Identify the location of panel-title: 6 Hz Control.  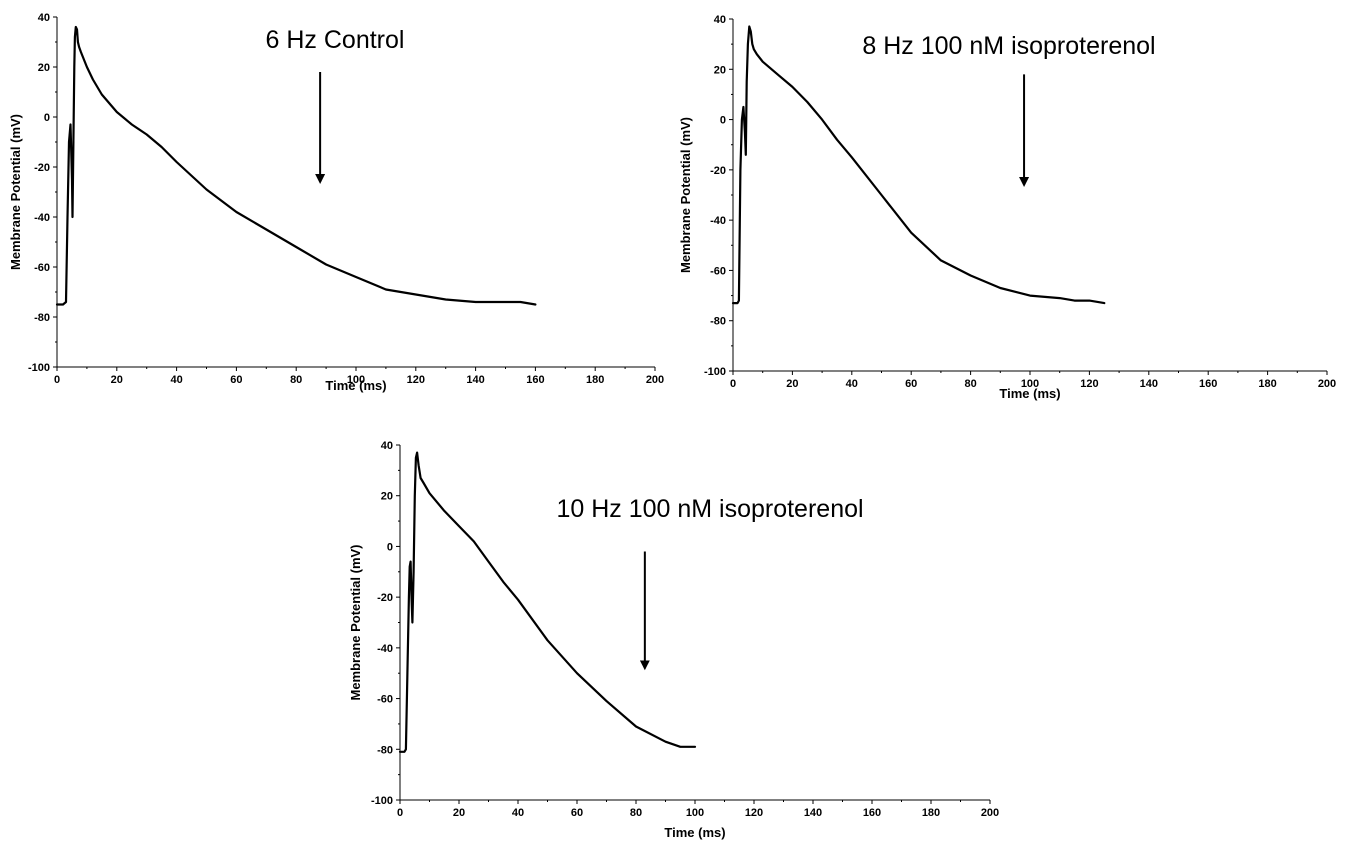
(335, 40).